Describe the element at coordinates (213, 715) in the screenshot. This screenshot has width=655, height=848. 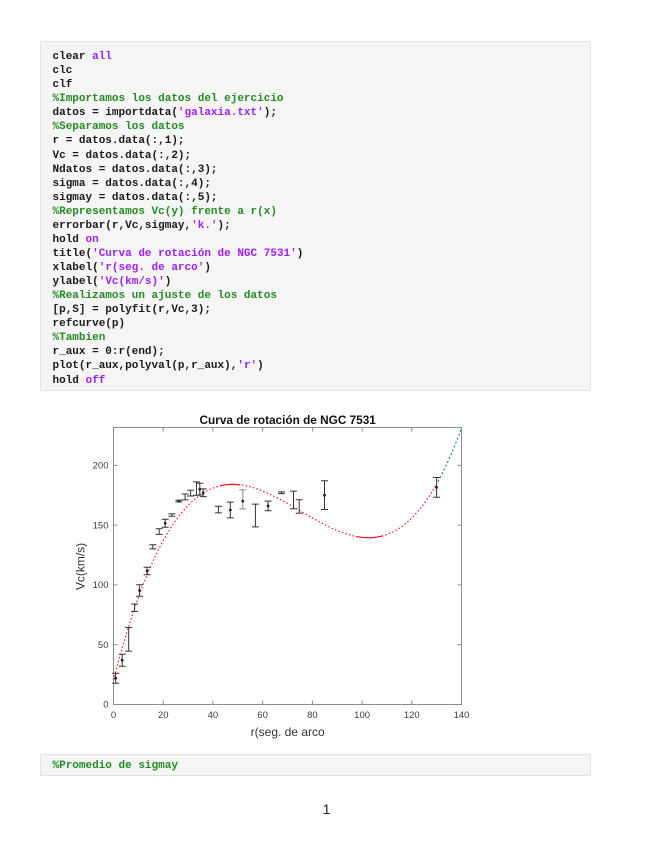
I see `svg-text: 40` at that location.